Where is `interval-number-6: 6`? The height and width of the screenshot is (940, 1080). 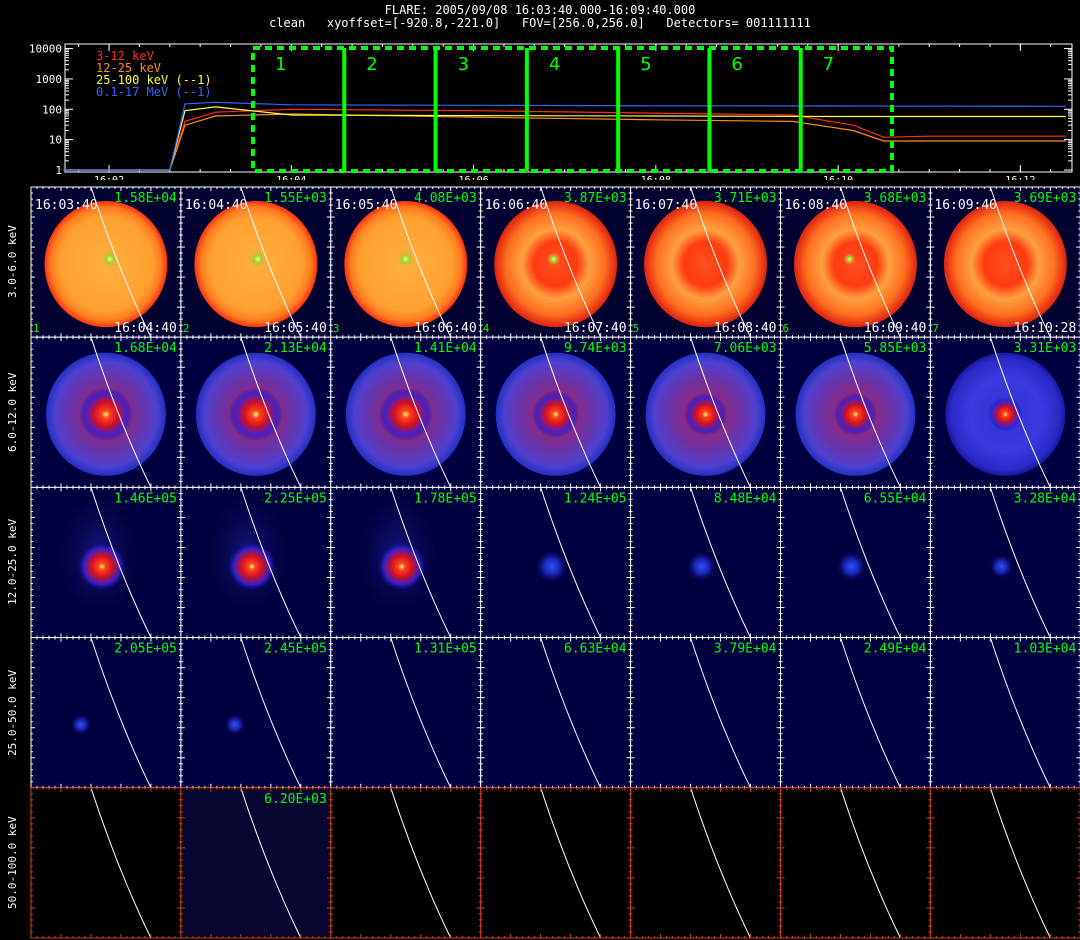
interval-number-6: 6 is located at coordinates (736, 64).